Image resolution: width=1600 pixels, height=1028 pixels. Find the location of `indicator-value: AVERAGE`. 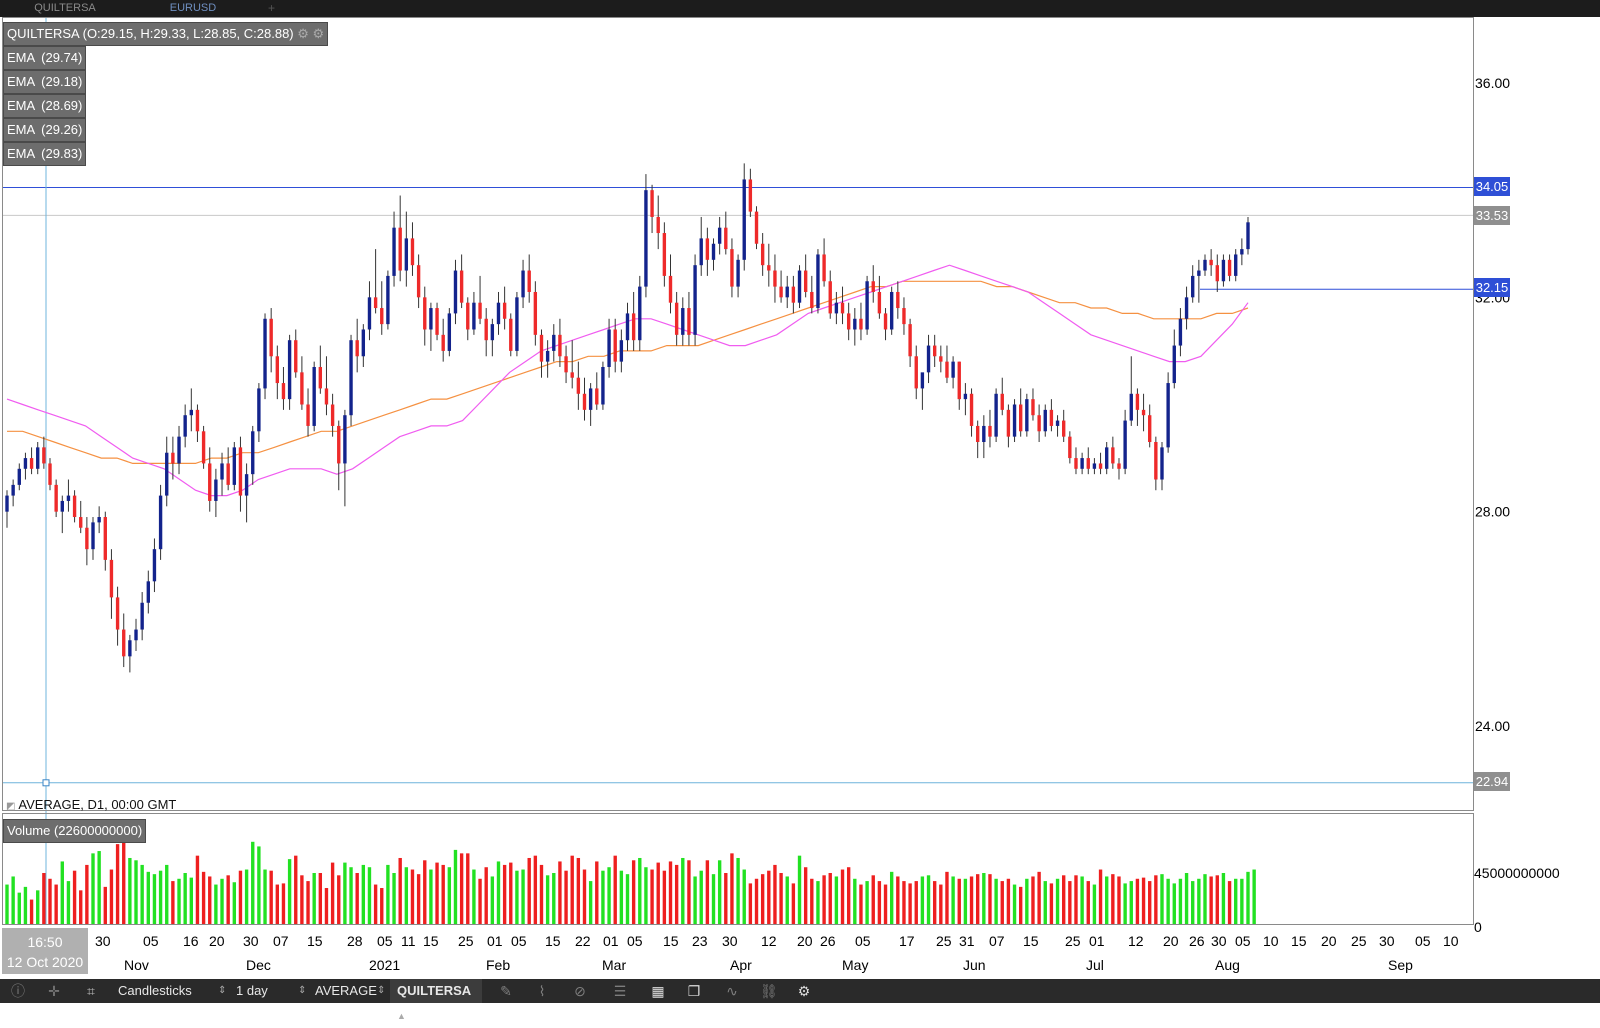

indicator-value: AVERAGE is located at coordinates (346, 990).